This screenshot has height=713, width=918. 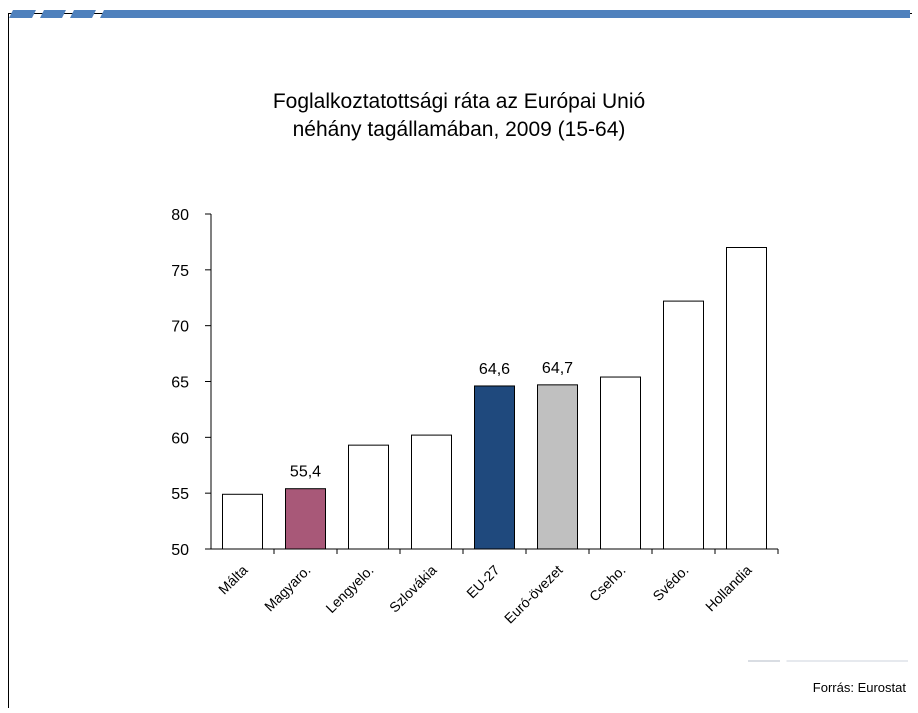 What do you see at coordinates (180, 327) in the screenshot?
I see `y-tick-label-4: 70` at bounding box center [180, 327].